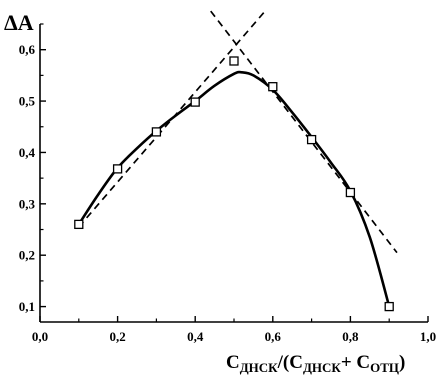  I want to click on x-axis-title: CДНСК/(CДНСК+ CОТЦ), so click(315, 363).